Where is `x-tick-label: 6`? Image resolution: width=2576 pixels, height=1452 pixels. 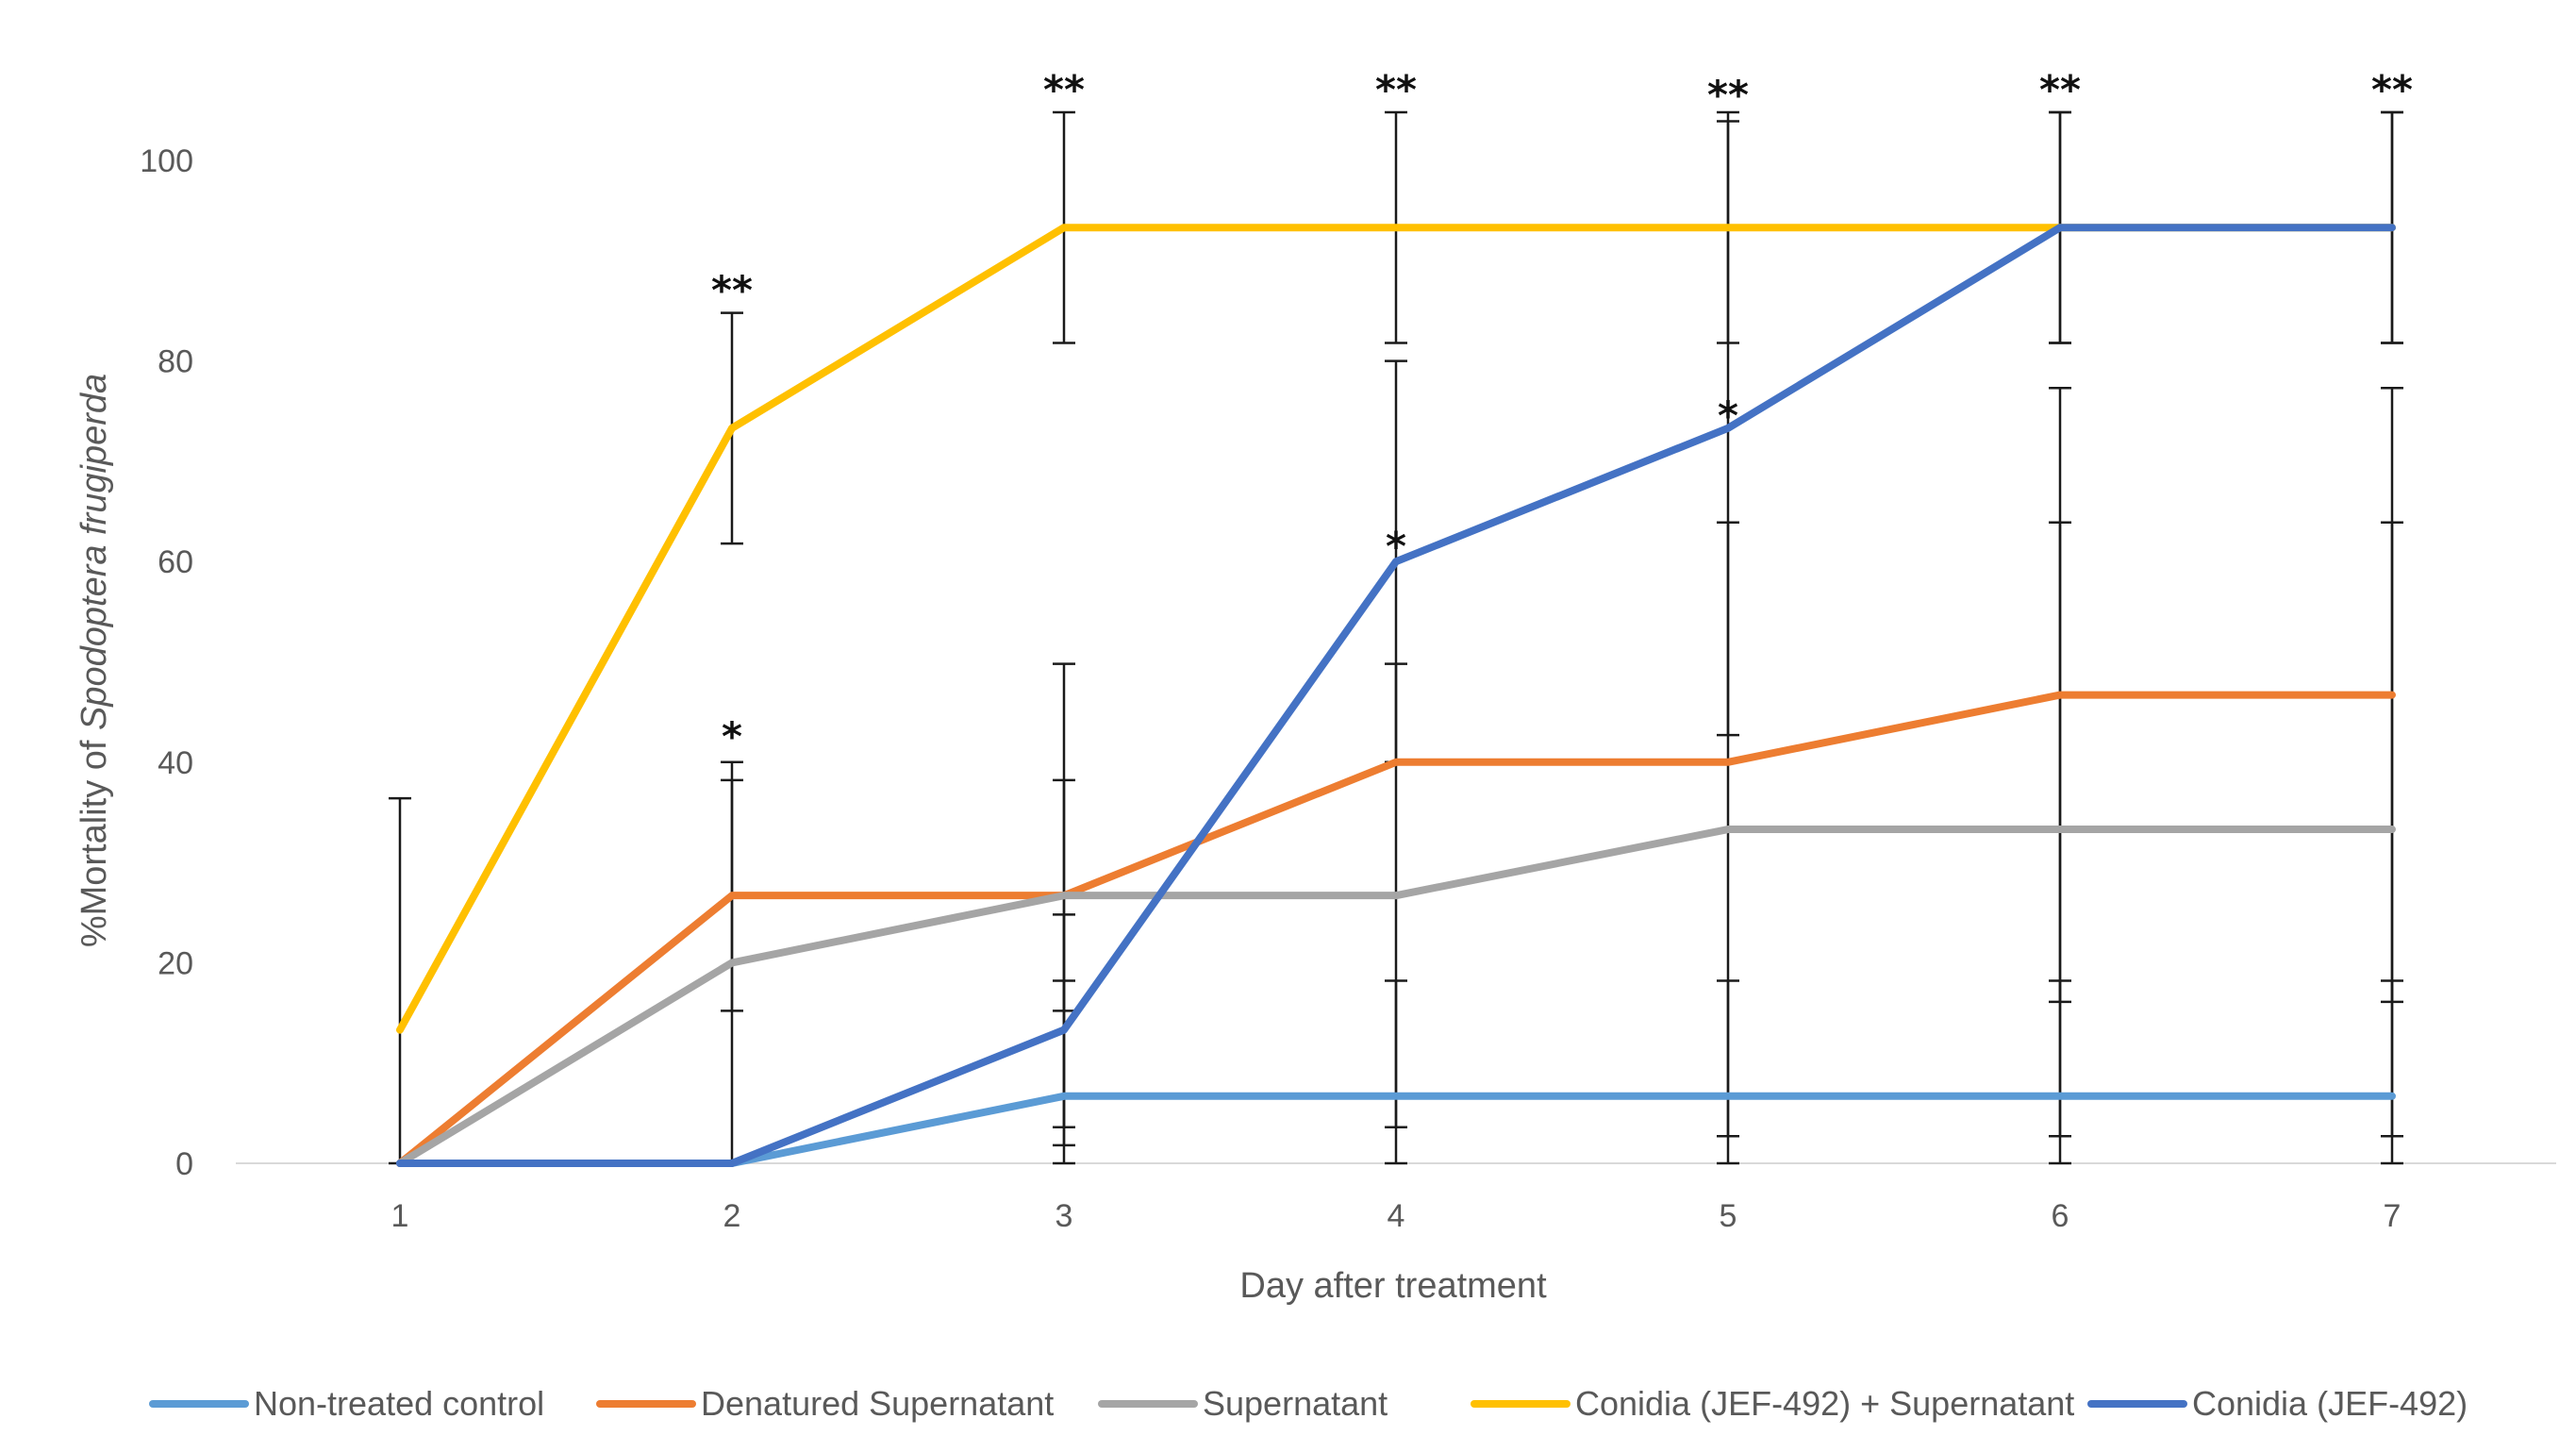
x-tick-label: 6 is located at coordinates (2061, 1216).